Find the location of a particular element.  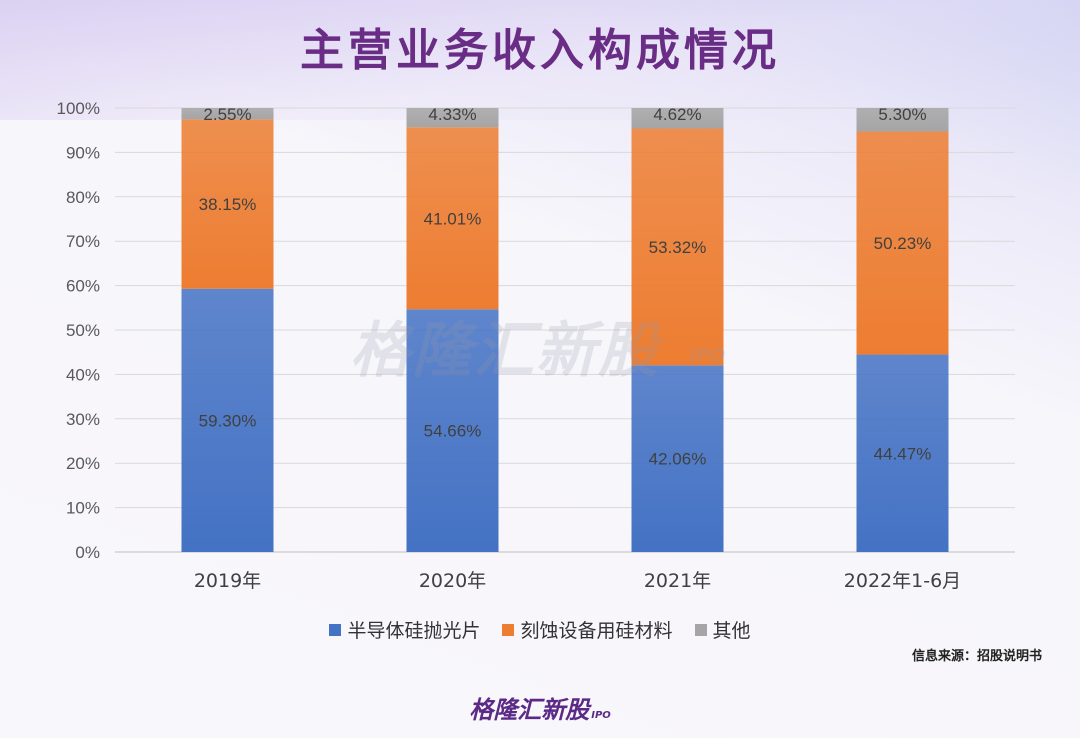

data-label: 59.30% is located at coordinates (228, 420).